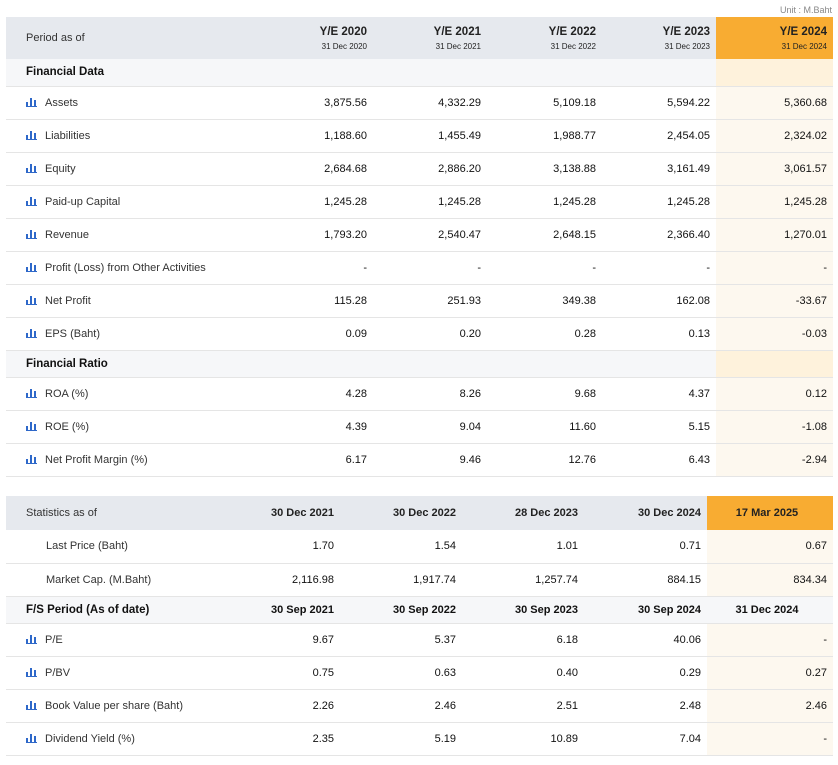  I want to click on row-label-text: Revenue, so click(67, 234).